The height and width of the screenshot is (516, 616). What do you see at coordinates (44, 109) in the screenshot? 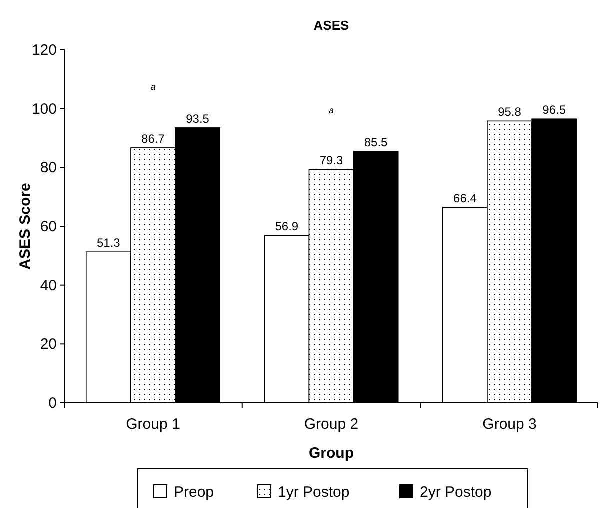
I see `y-tick-label: 100` at bounding box center [44, 109].